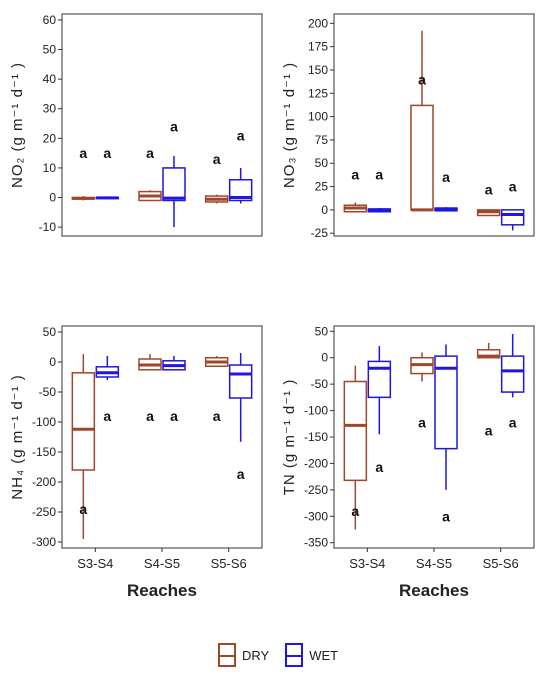 Image resolution: width=550 pixels, height=686 pixels. I want to click on y-tick-label: 175, so click(318, 47).